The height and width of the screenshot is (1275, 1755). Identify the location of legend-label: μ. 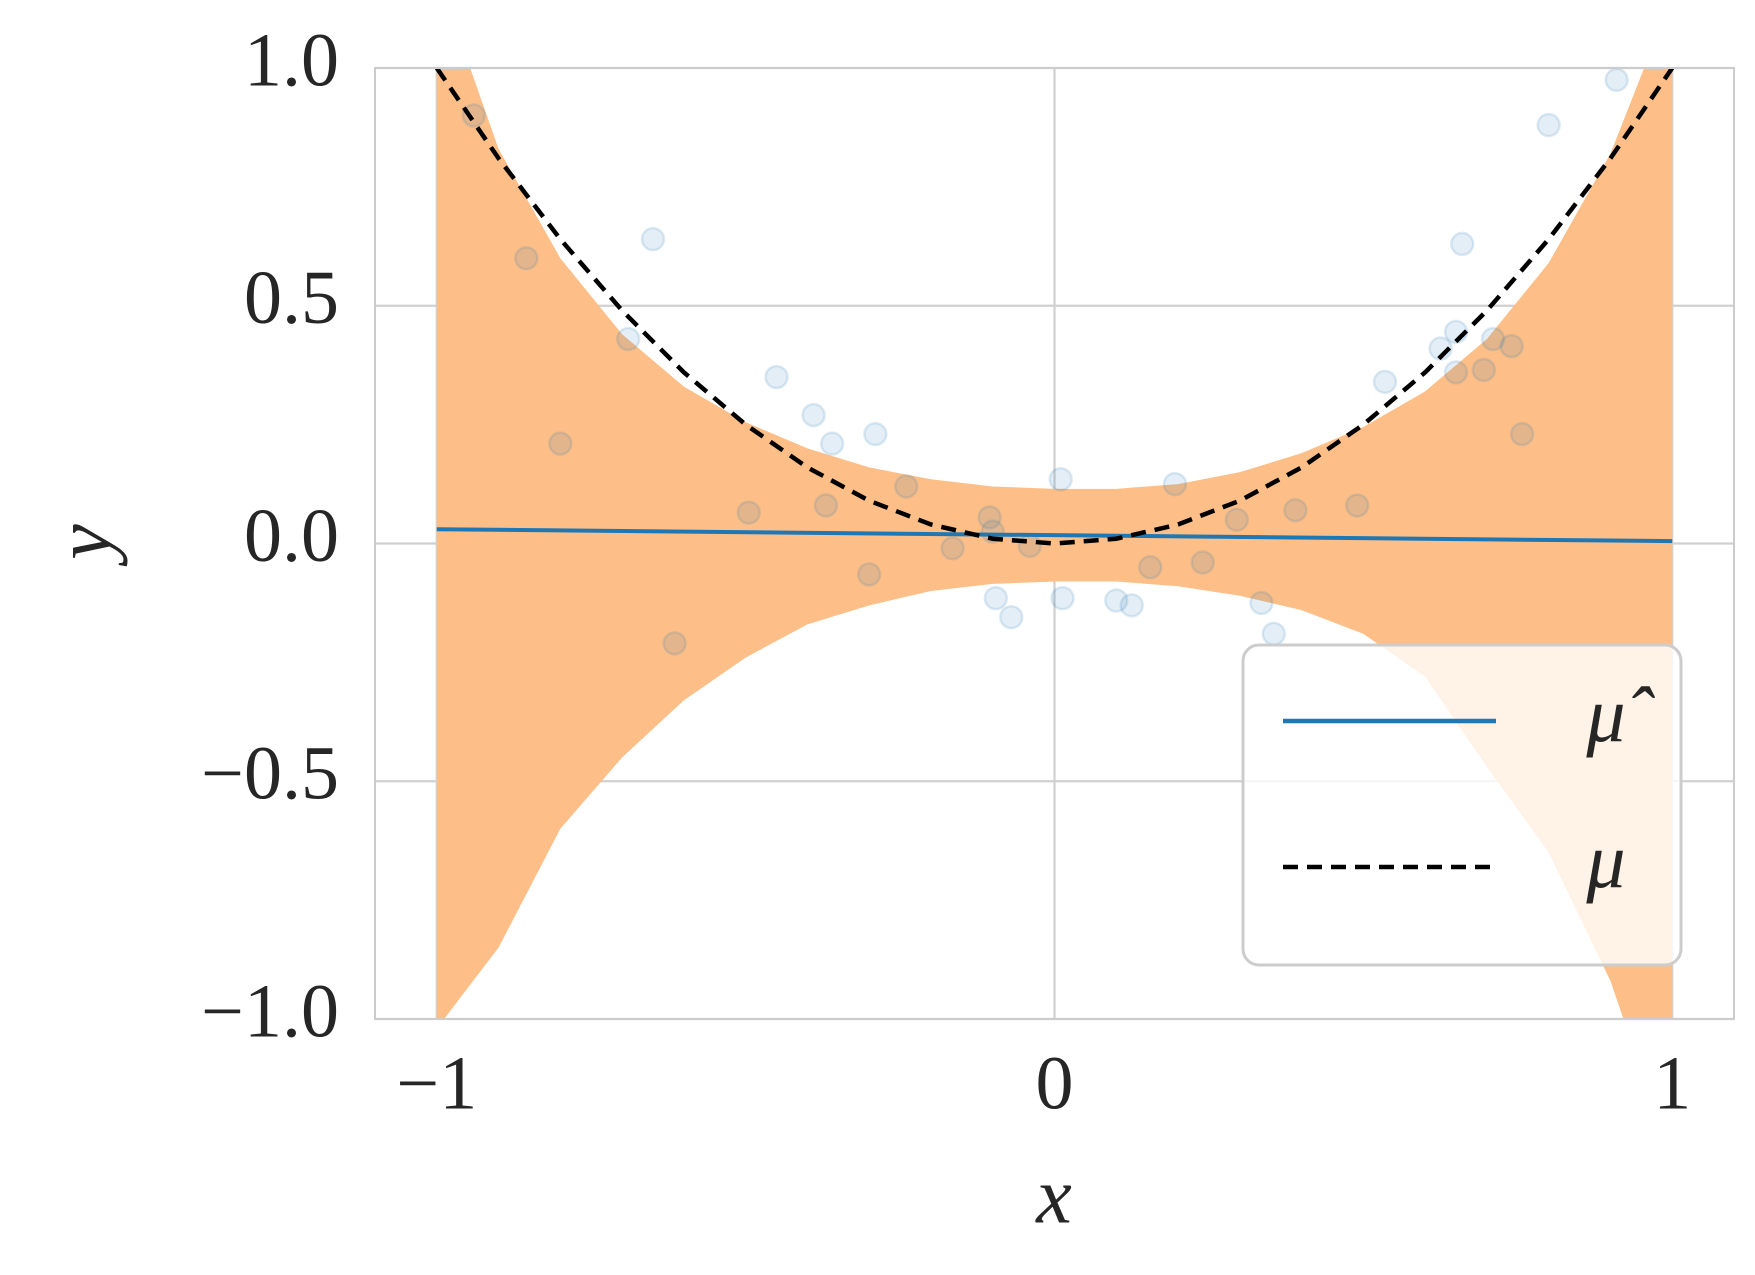
(1605, 860).